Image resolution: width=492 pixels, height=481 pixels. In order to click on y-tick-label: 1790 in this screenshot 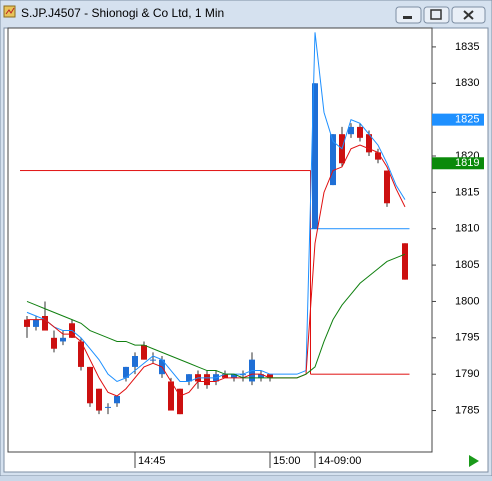, I will do `click(467, 374)`.